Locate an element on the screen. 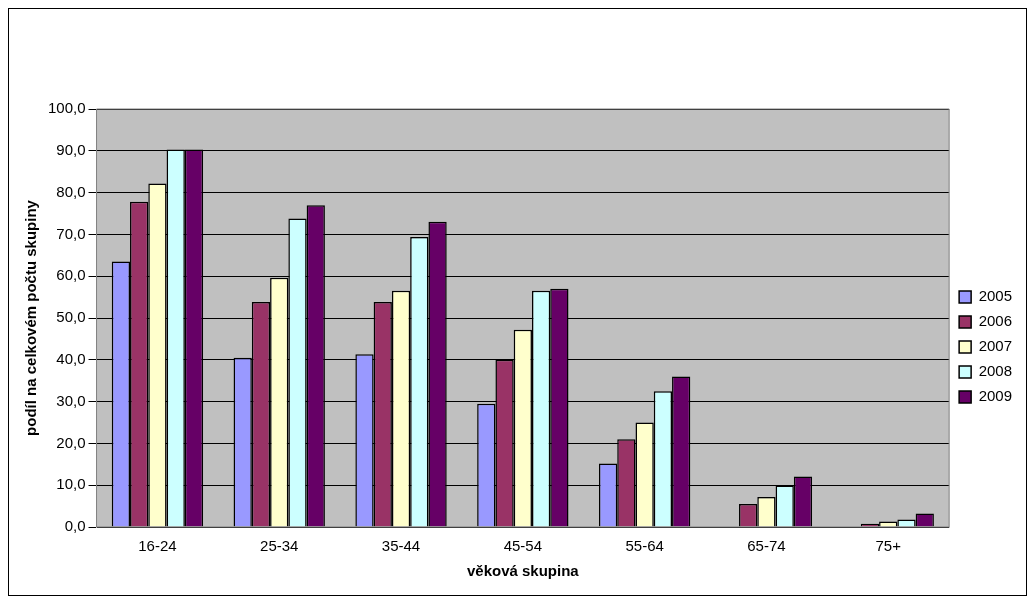 This screenshot has height=604, width=1035. y-tick-label: 90,0 is located at coordinates (71, 149).